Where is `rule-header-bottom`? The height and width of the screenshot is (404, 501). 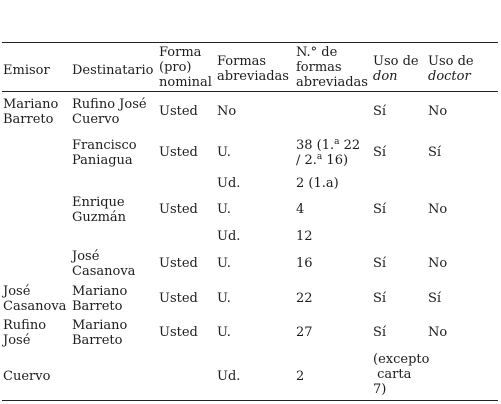 rule-header-bottom is located at coordinates (250, 91).